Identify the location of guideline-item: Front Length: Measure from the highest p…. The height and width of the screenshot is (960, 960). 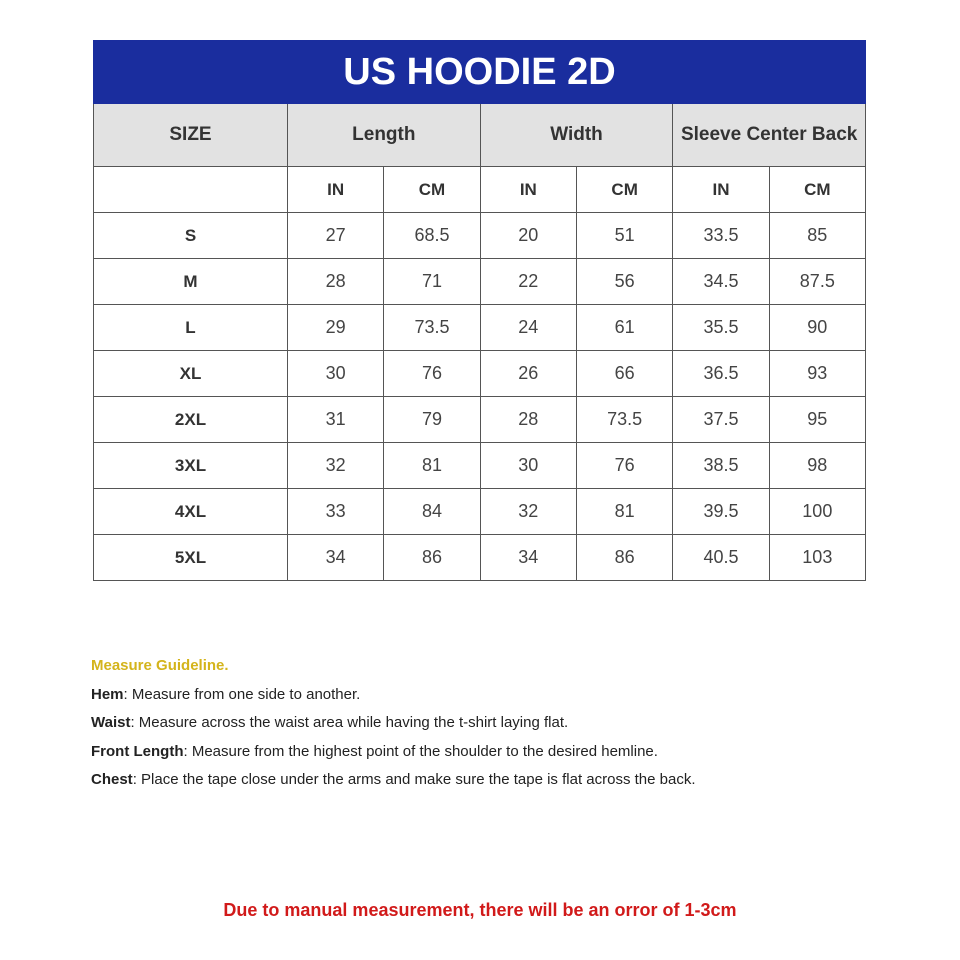
(393, 752).